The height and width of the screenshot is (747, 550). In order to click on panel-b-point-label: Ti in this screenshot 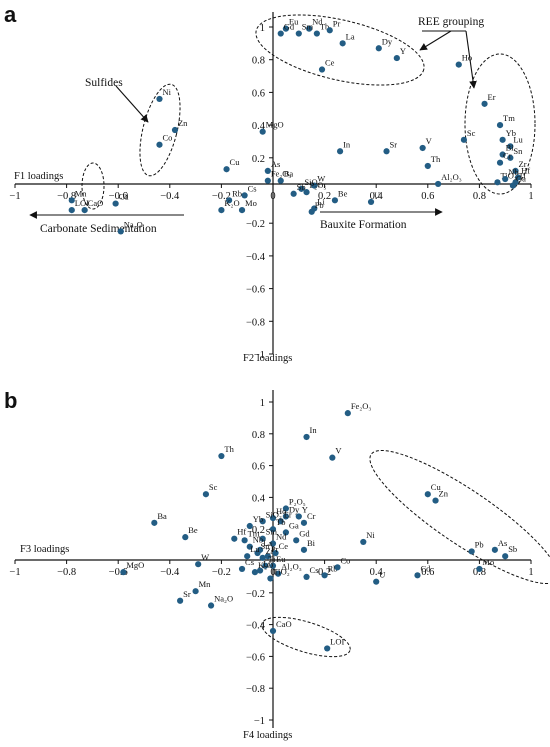, I will do `click(272, 559)`.